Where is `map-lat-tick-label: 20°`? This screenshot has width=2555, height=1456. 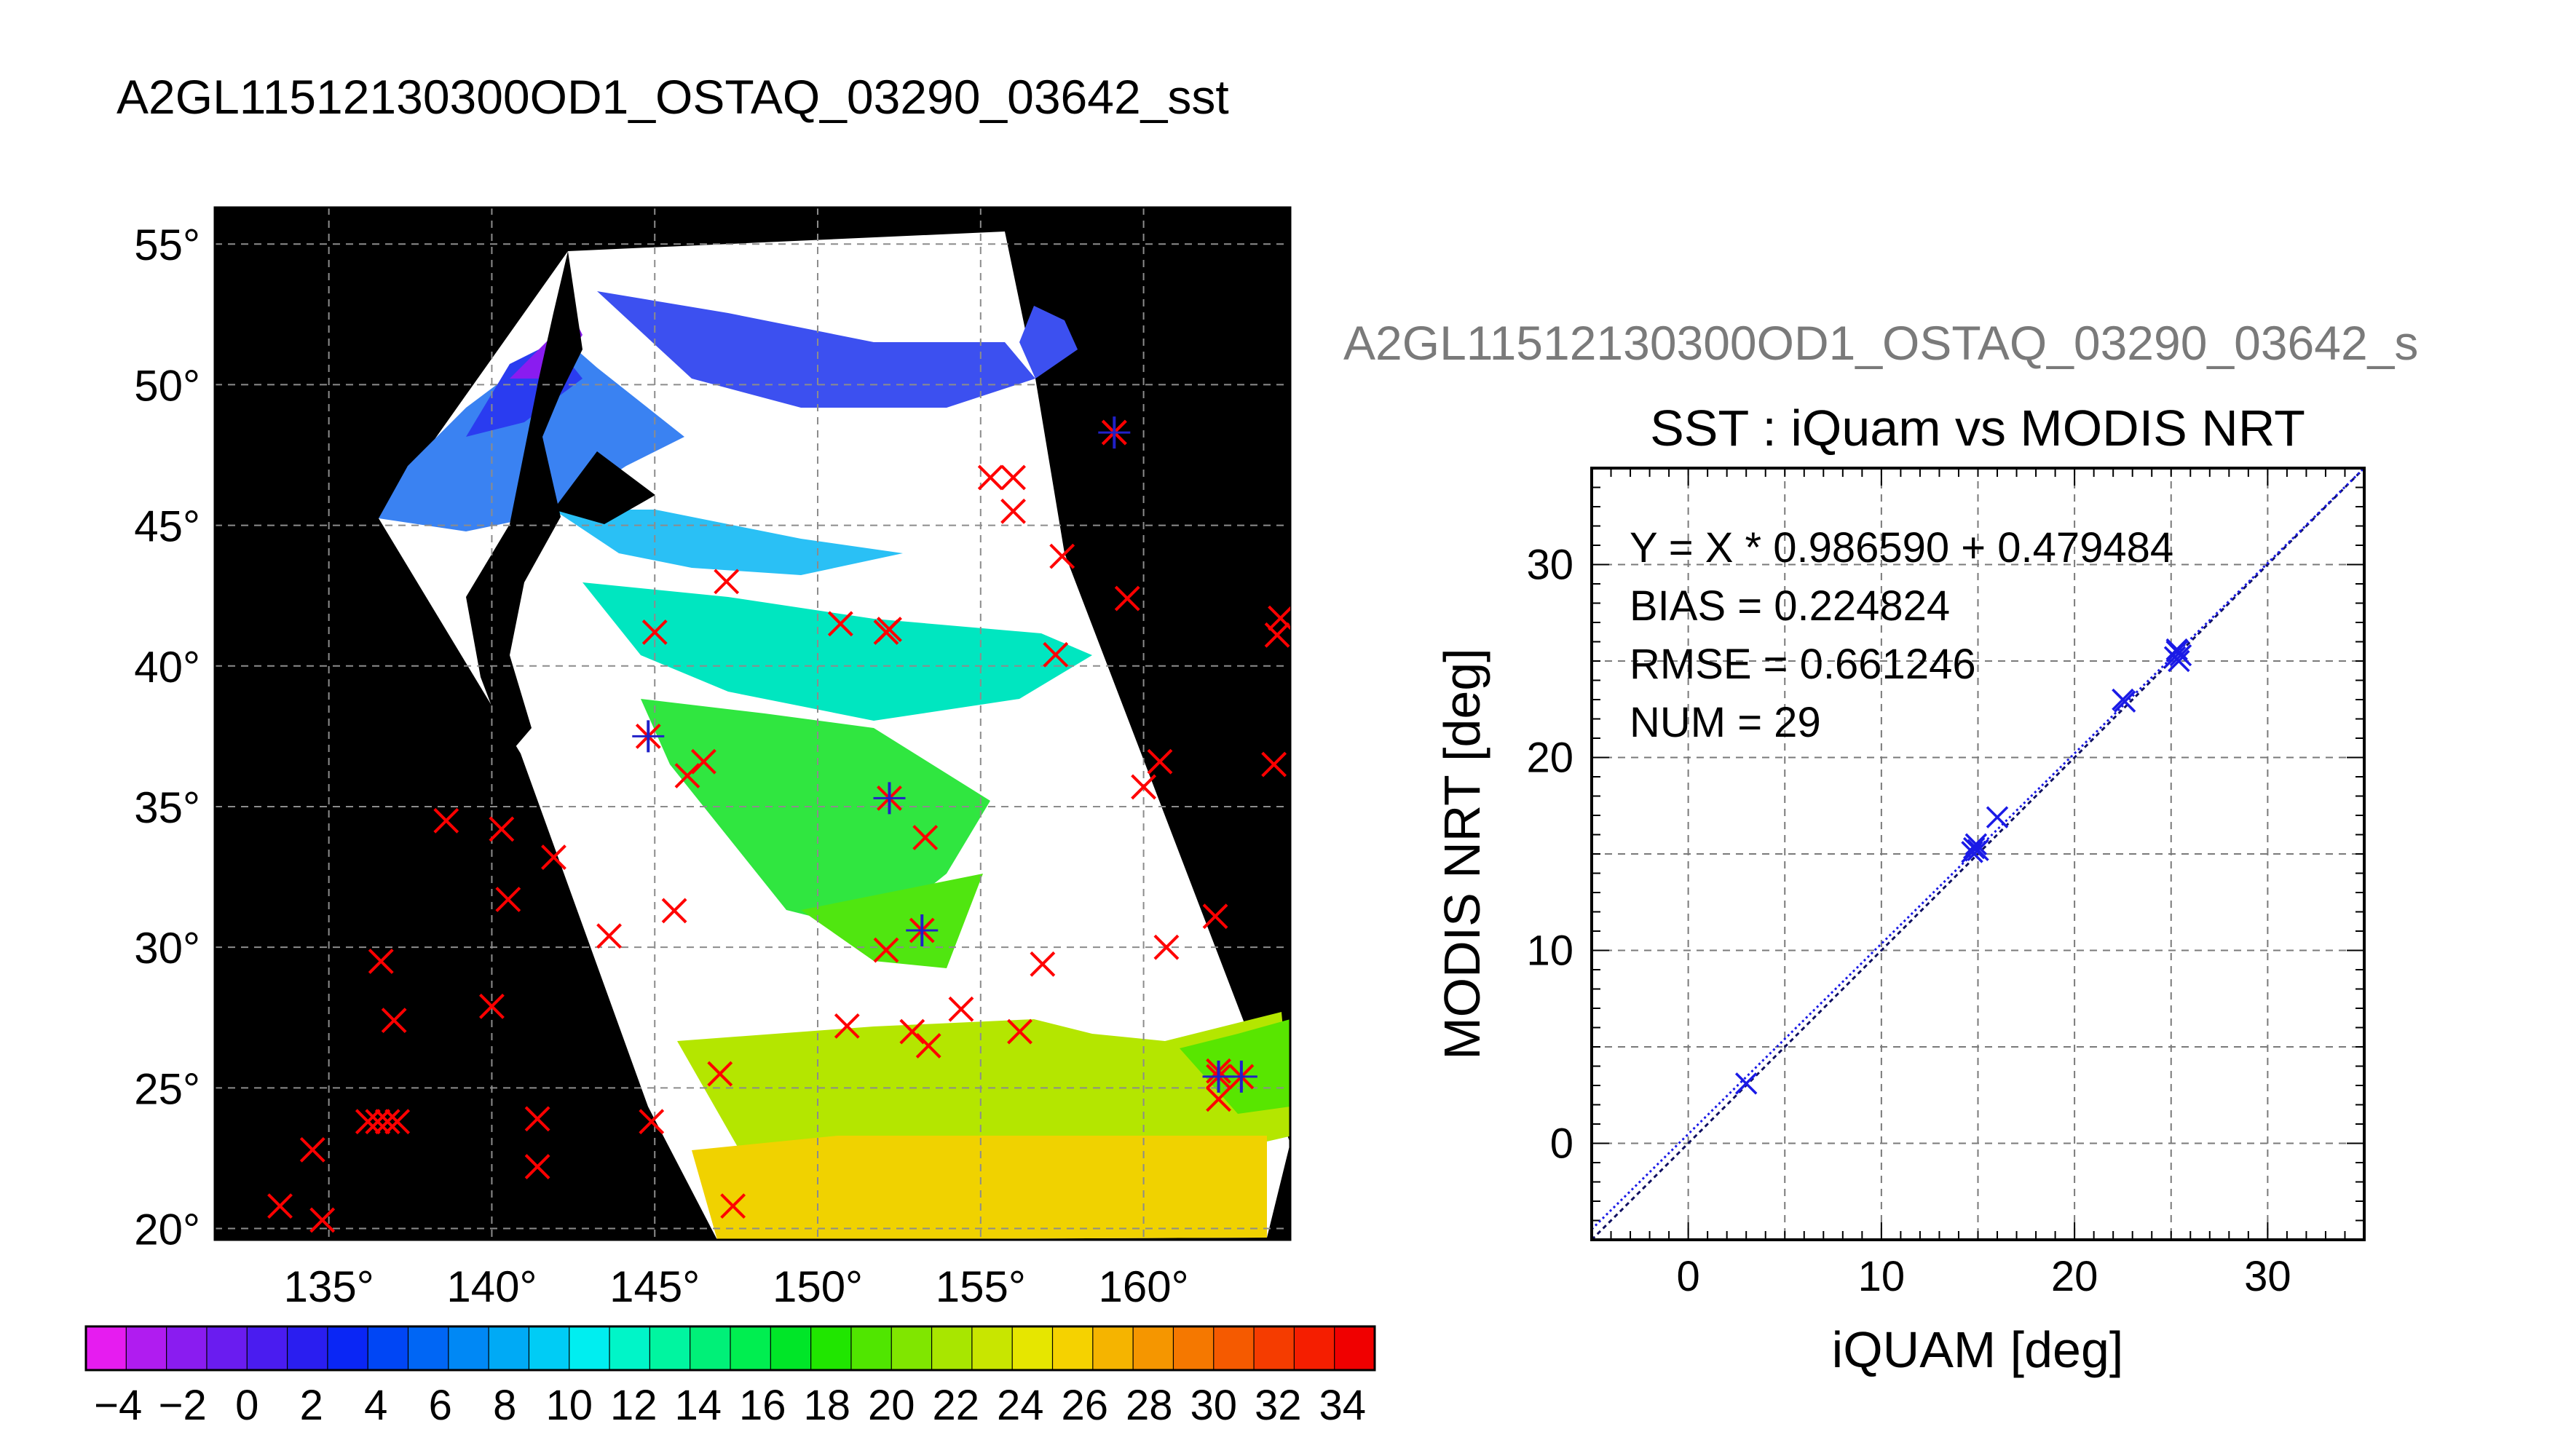 map-lat-tick-label: 20° is located at coordinates (167, 1230).